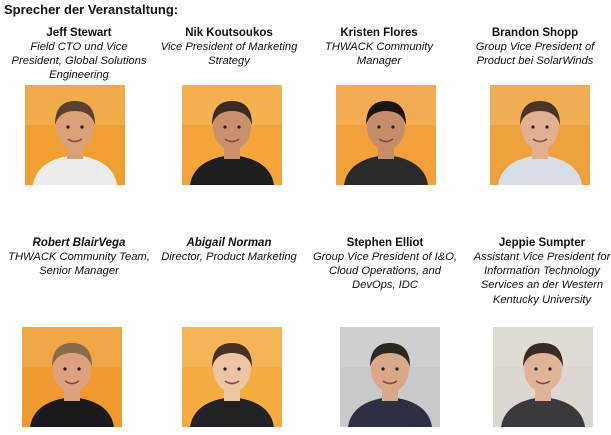 The width and height of the screenshot is (611, 435). What do you see at coordinates (229, 33) in the screenshot?
I see `speaker-name: Nik Koutsoukos` at bounding box center [229, 33].